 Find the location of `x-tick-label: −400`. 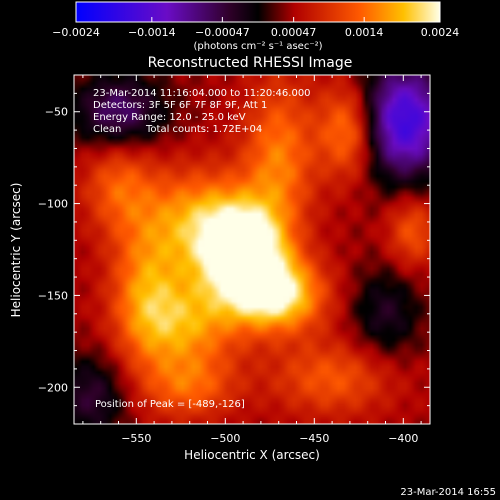

x-tick-label: −400 is located at coordinates (403, 438).